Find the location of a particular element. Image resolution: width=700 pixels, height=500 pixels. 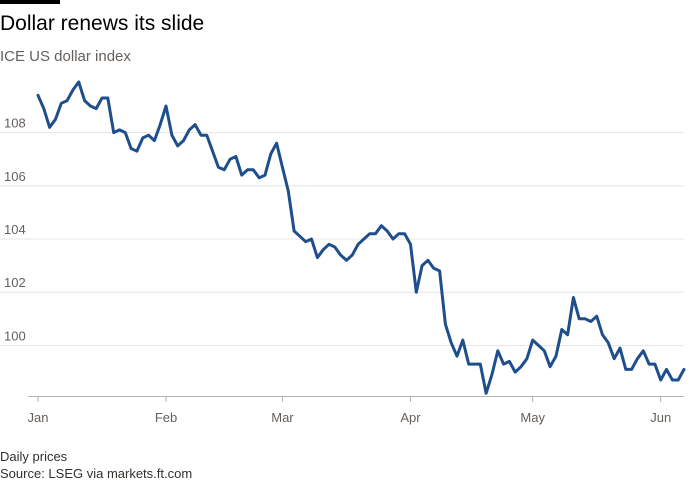

y-tick-label-100: 100 is located at coordinates (15, 335).